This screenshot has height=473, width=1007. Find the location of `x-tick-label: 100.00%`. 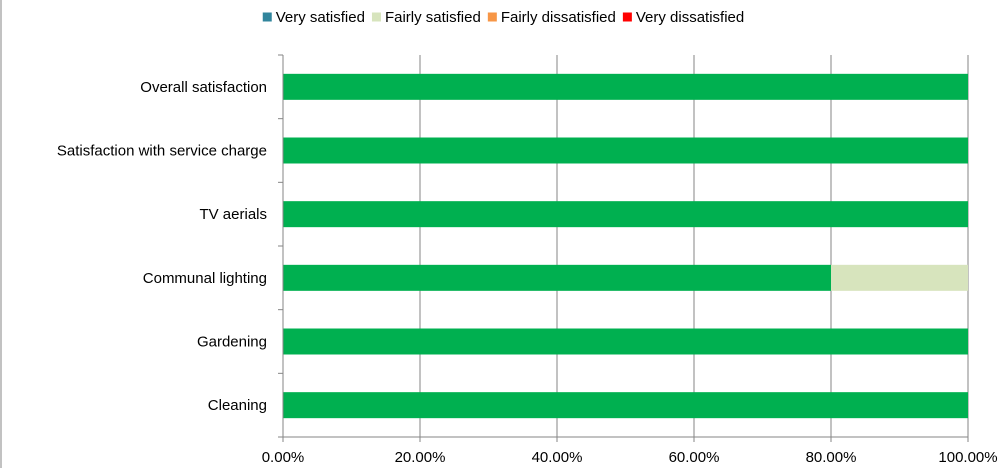

x-tick-label: 100.00% is located at coordinates (967, 457).